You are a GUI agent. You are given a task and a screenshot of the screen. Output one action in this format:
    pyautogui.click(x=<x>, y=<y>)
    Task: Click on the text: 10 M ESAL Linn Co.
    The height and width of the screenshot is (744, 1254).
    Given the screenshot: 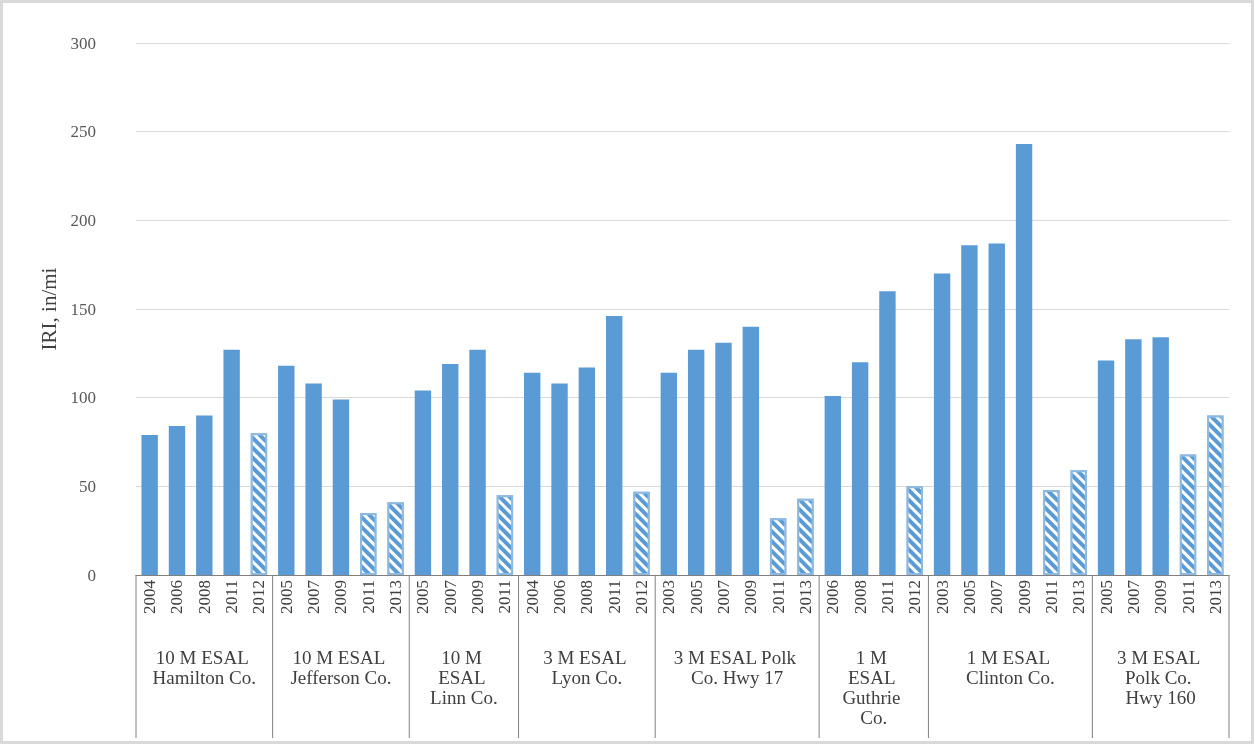 What is the action you would take?
    pyautogui.click(x=464, y=677)
    